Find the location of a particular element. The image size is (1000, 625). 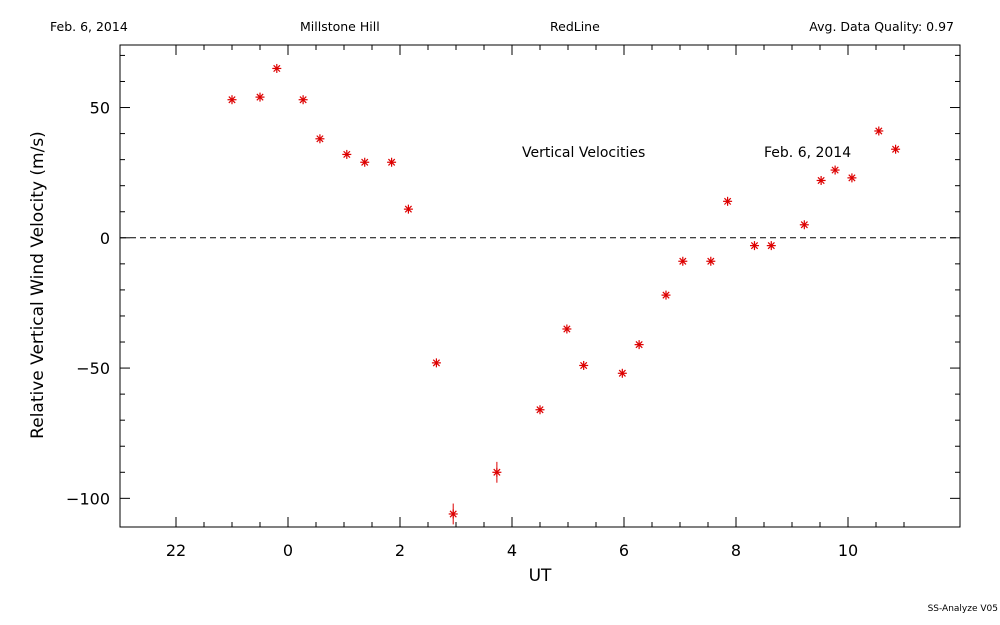

x-tick-label: 22 is located at coordinates (176, 550).